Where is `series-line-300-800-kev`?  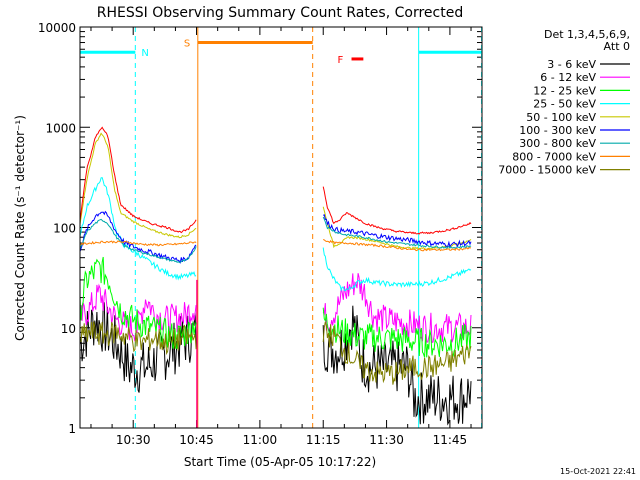 series-line-300-800-kev is located at coordinates (138, 241).